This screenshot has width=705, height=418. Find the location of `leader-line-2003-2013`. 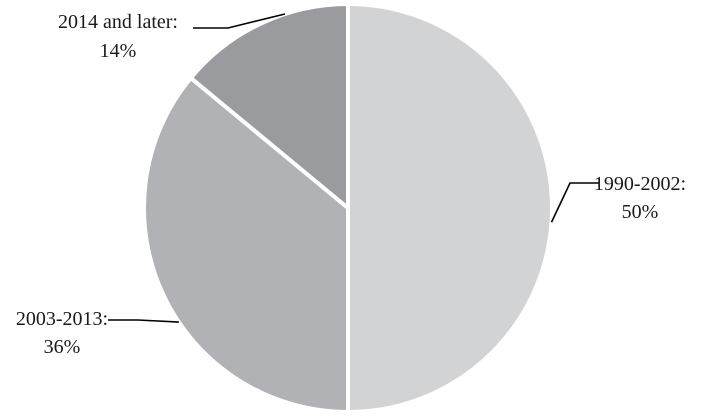

leader-line-2003-2013 is located at coordinates (143, 321).